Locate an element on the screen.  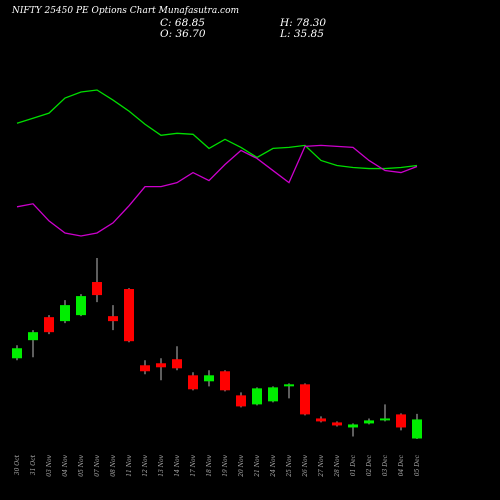
x-tick-label: 03 Dec is located at coordinates (385, 465).